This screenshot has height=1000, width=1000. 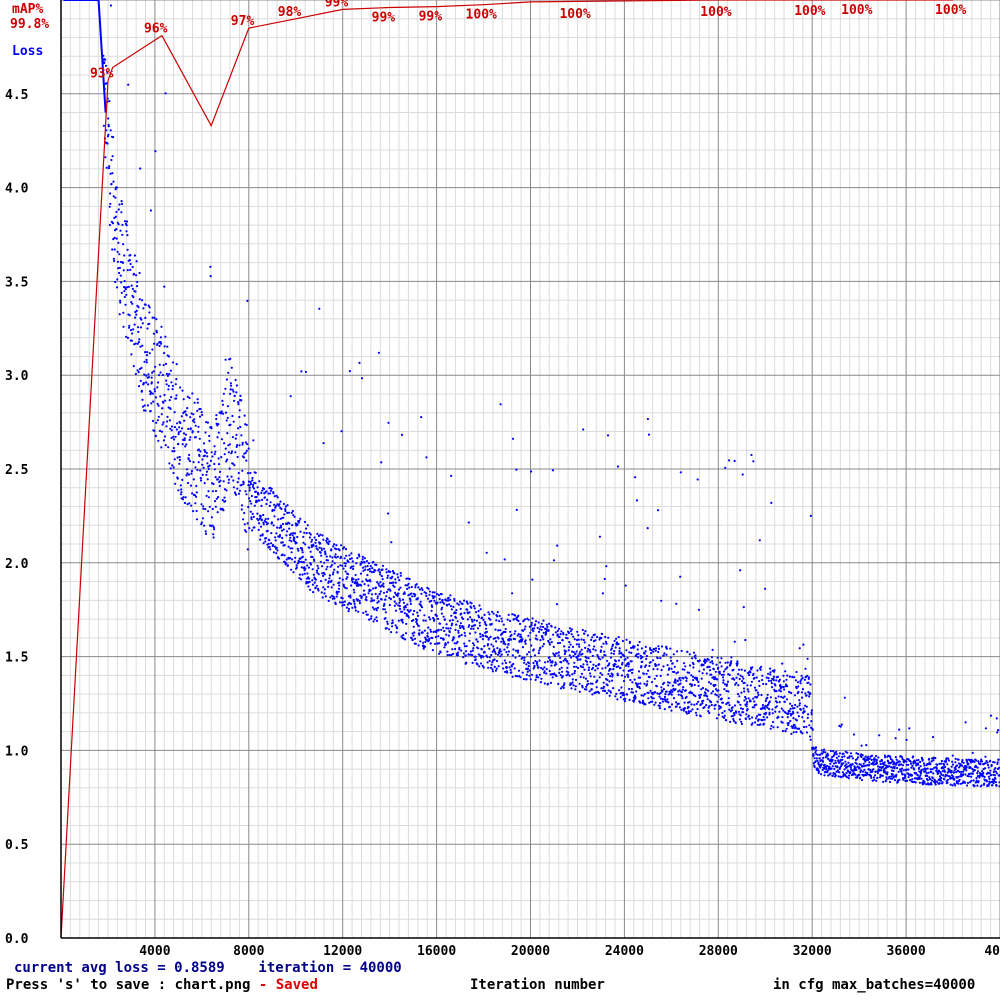 I want to click on map-point-label: 98%, so click(x=290, y=12).